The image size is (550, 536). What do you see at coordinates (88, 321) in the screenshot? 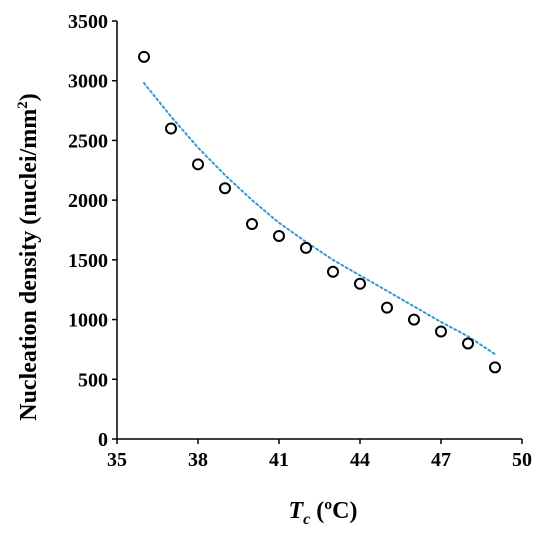
I see `y-tick-label: 1000` at bounding box center [88, 321].